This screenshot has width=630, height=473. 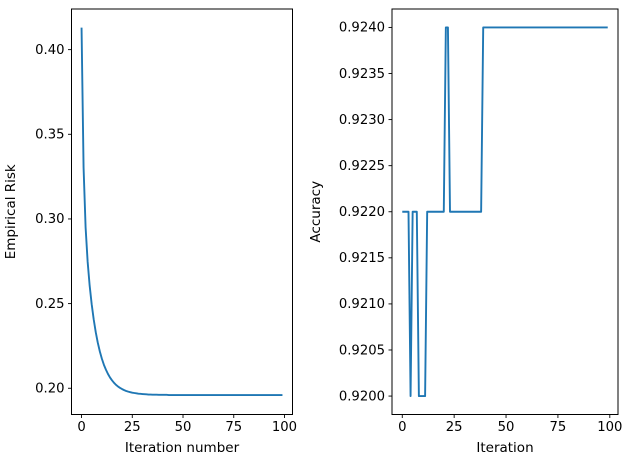 What do you see at coordinates (362, 212) in the screenshot?
I see `y-tick-label: 0.9220` at bounding box center [362, 212].